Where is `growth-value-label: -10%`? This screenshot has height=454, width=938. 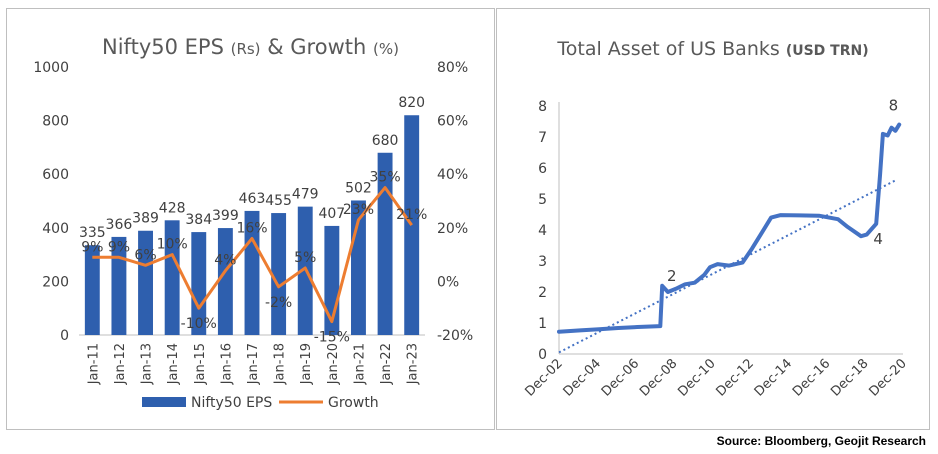 growth-value-label: -10% is located at coordinates (199, 324).